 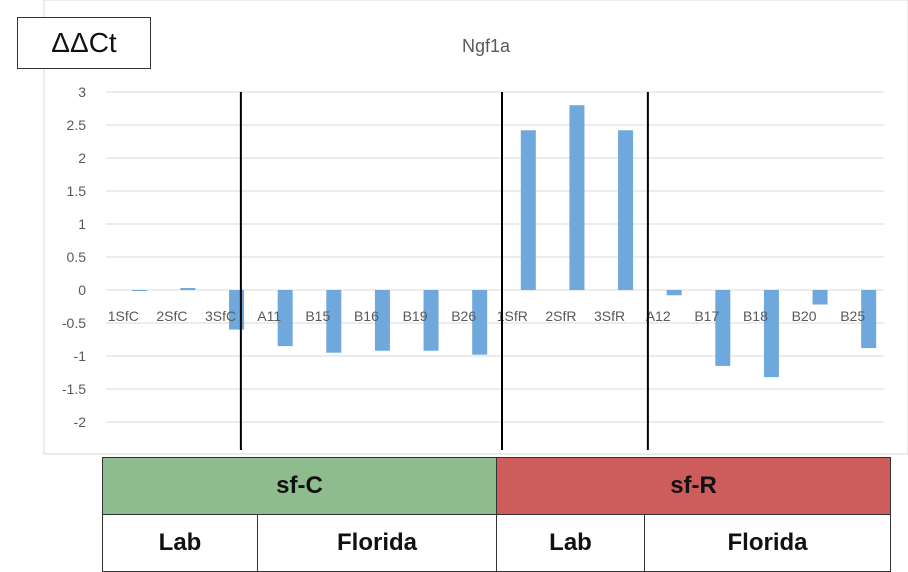 I want to click on subgroup-florida-1: Florida, so click(x=377, y=543).